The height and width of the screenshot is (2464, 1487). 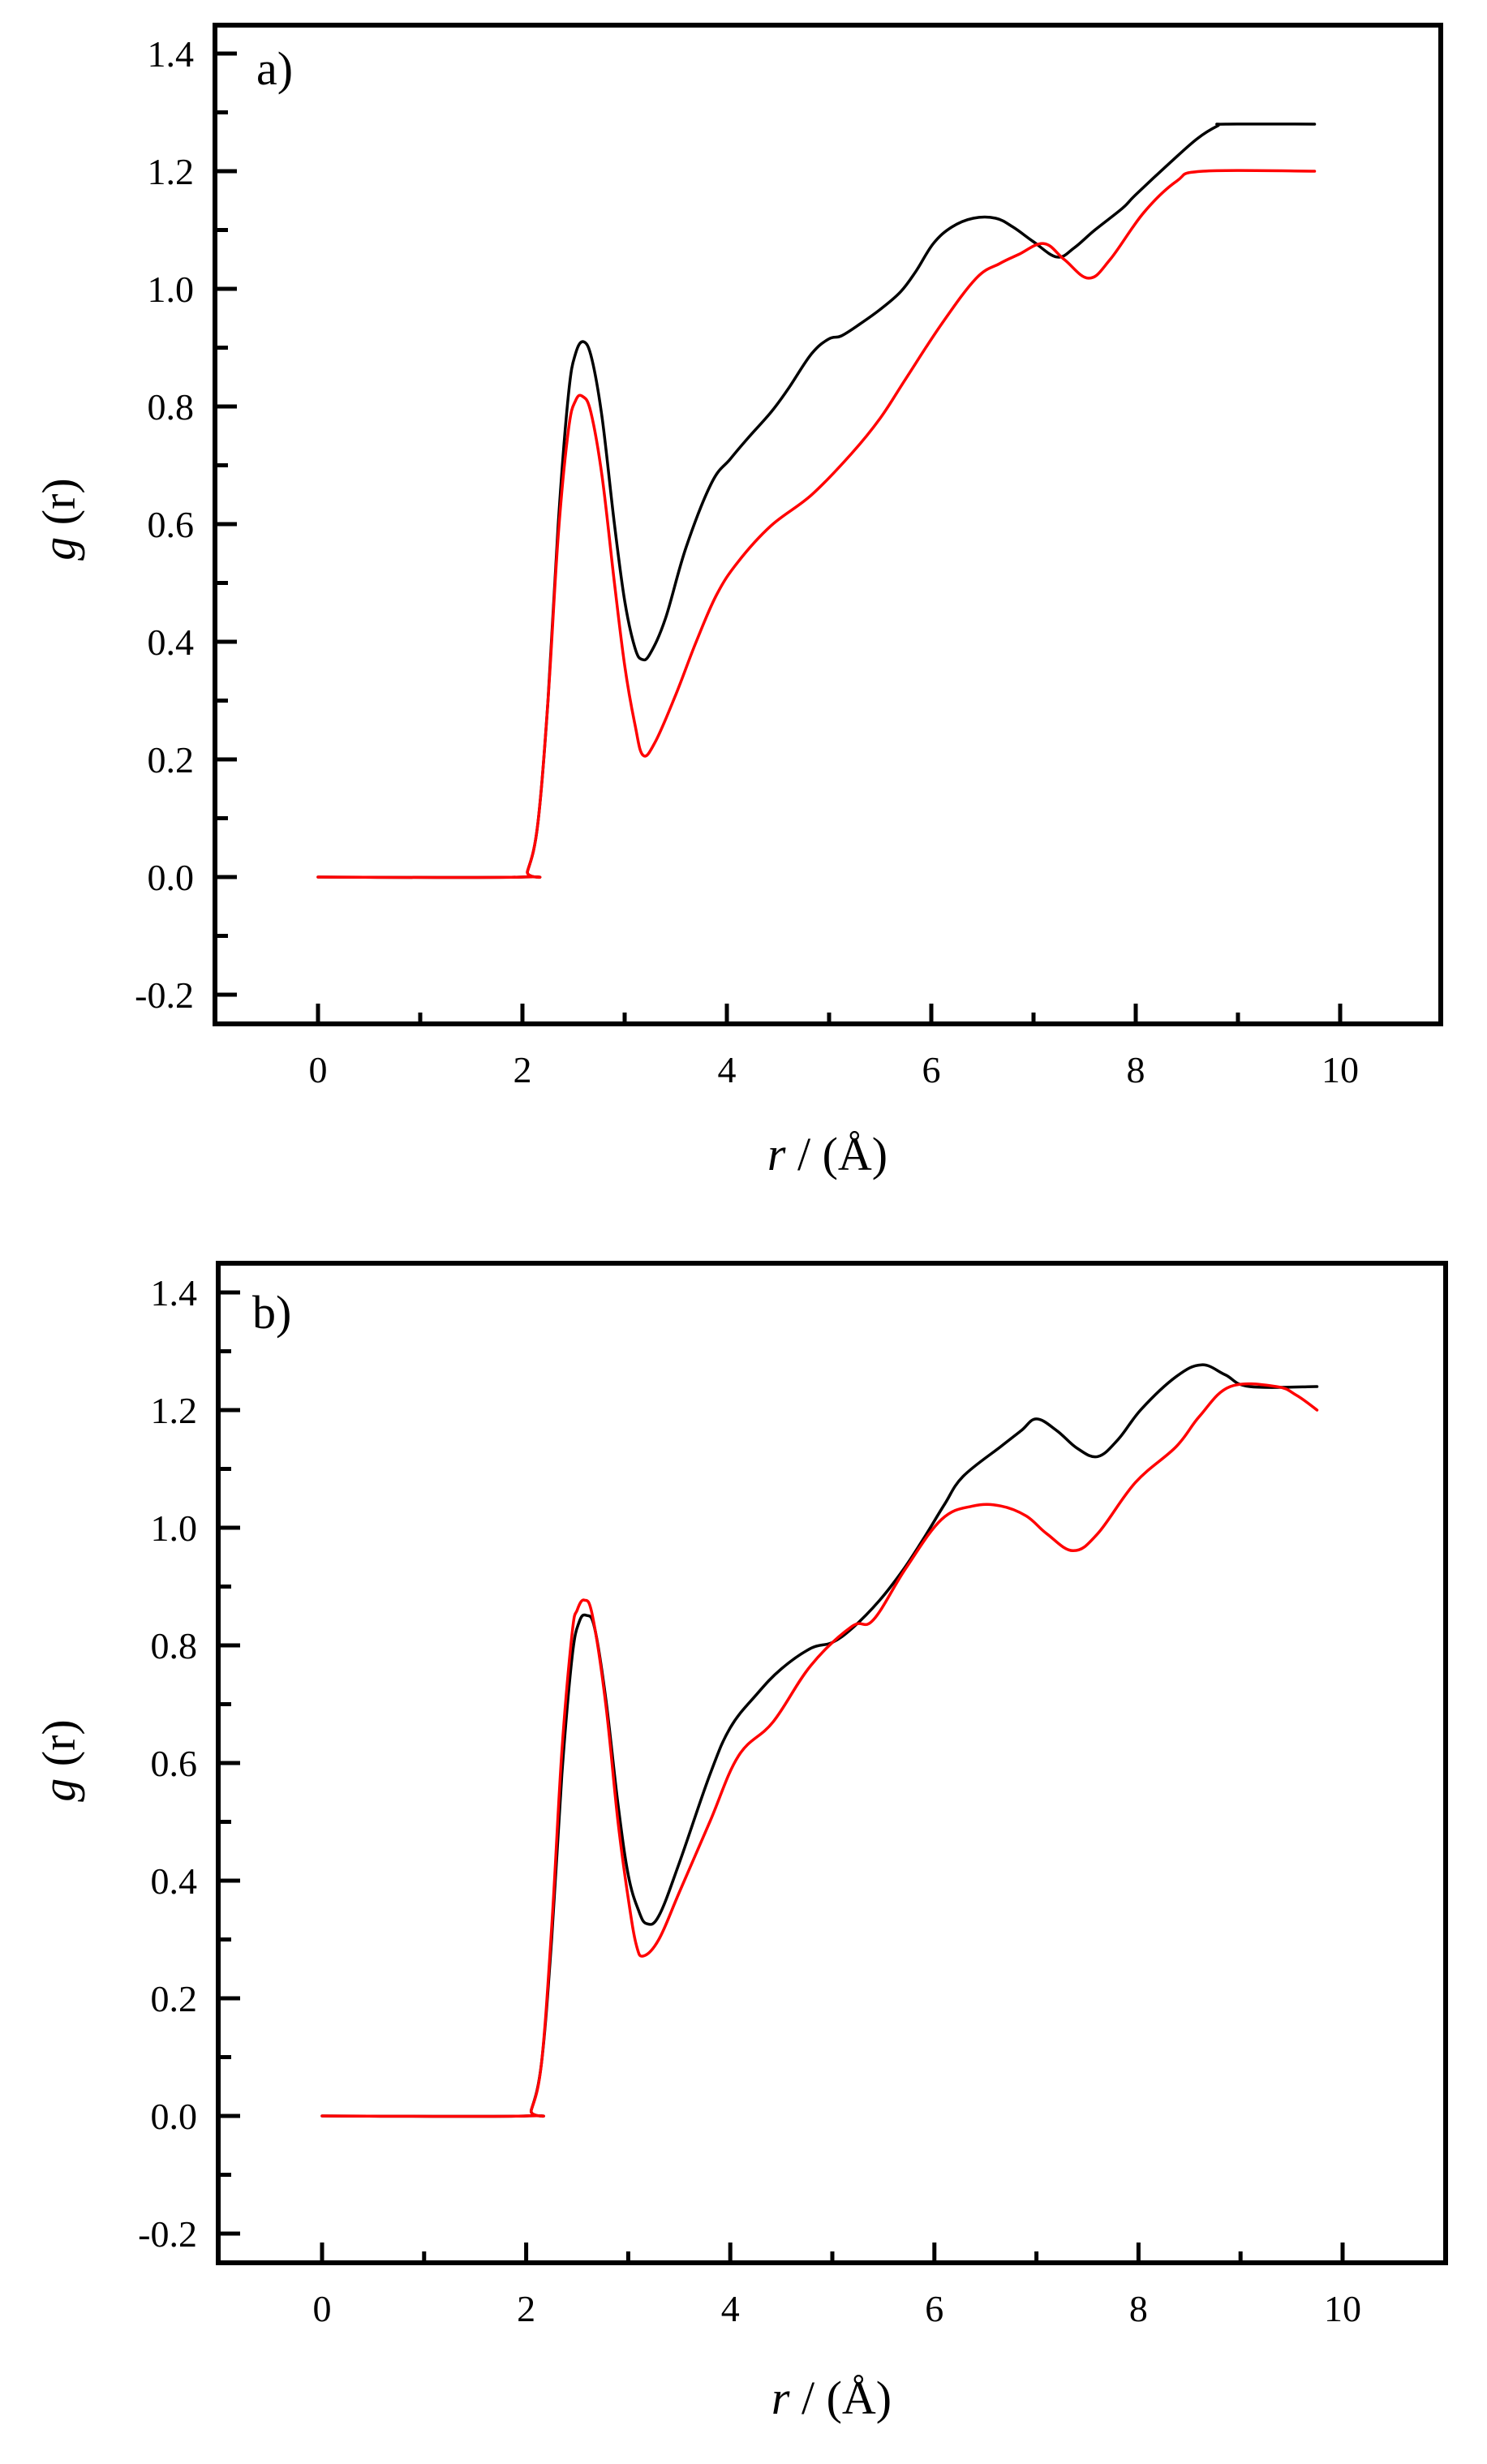 I want to click on panel-b-y-axis-label: g (r), so click(x=58, y=1760).